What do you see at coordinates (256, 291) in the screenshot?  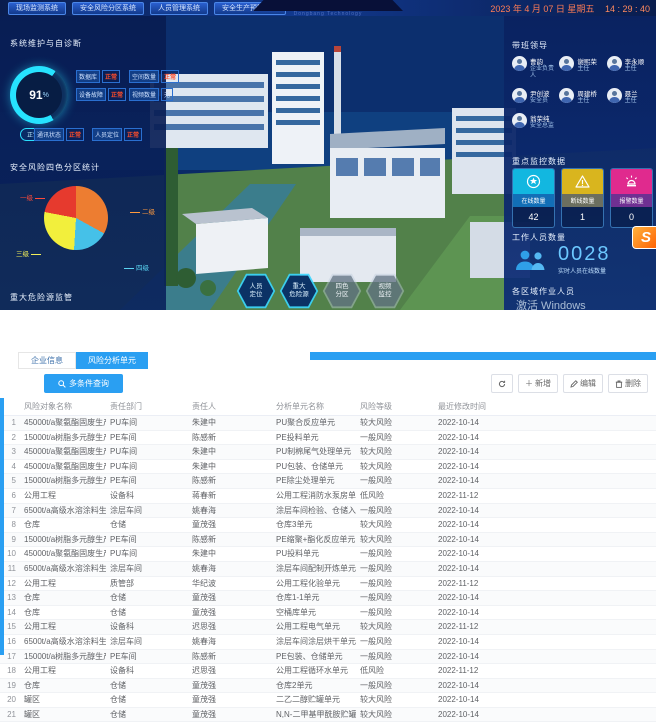 I see `hex-nav-button: 人员 定位` at bounding box center [256, 291].